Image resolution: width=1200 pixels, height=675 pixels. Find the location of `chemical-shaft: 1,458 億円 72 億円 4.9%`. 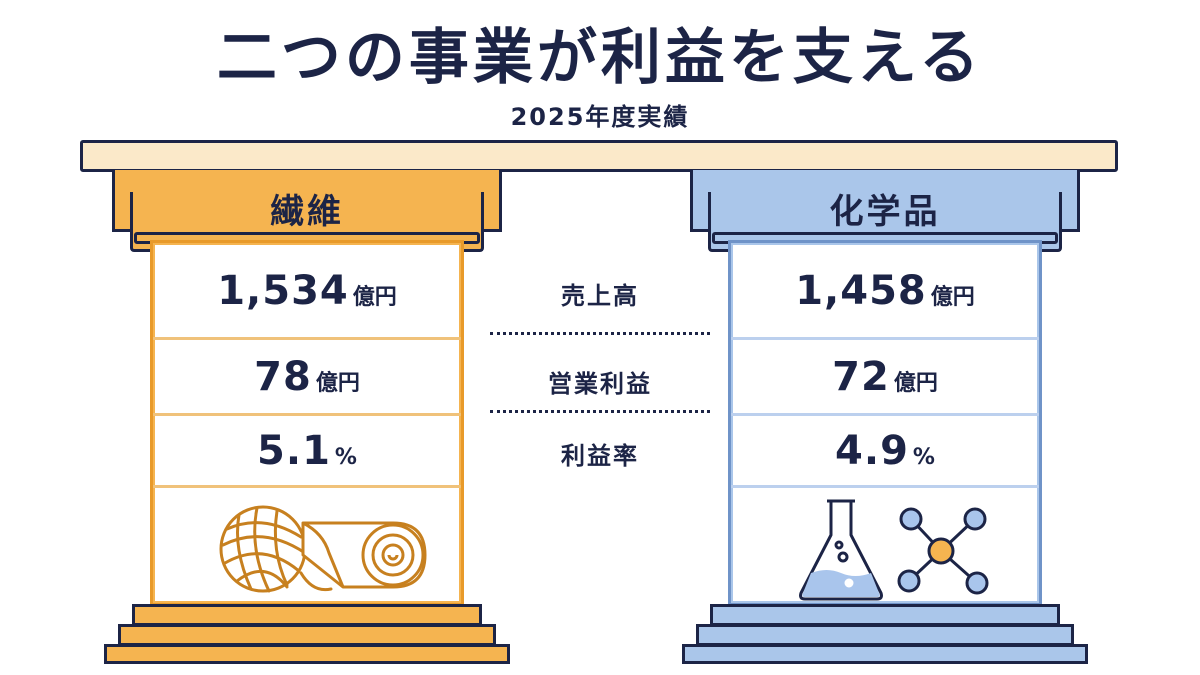

chemical-shaft: 1,458 億円 72 億円 4.9% is located at coordinates (885, 423).